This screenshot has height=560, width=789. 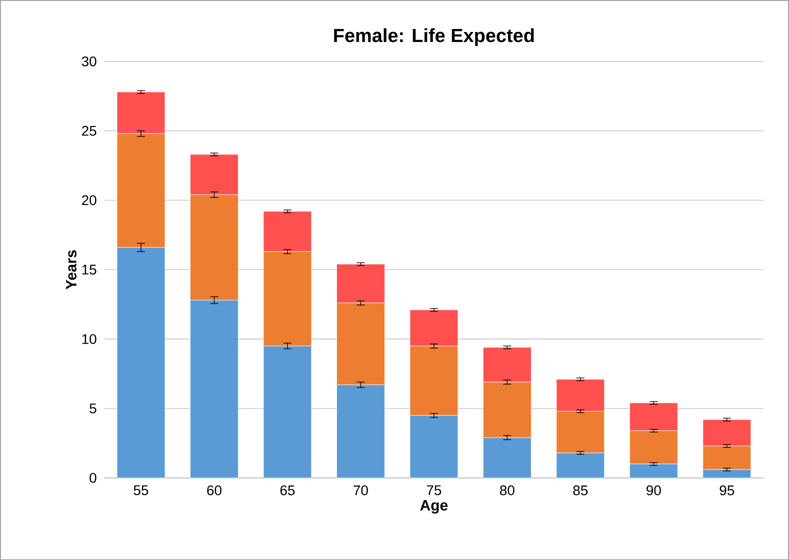 What do you see at coordinates (507, 490) in the screenshot?
I see `x-tick-label: 80` at bounding box center [507, 490].